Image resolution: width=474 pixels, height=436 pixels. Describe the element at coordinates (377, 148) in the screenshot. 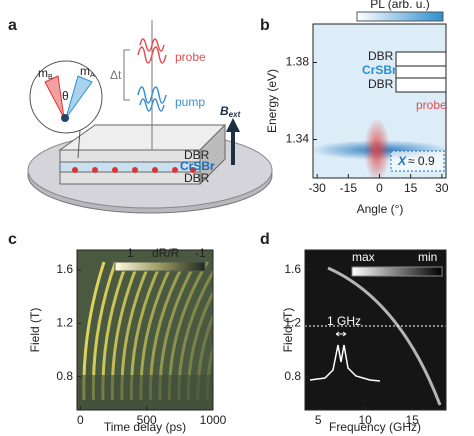

I see `probe-spot` at that location.